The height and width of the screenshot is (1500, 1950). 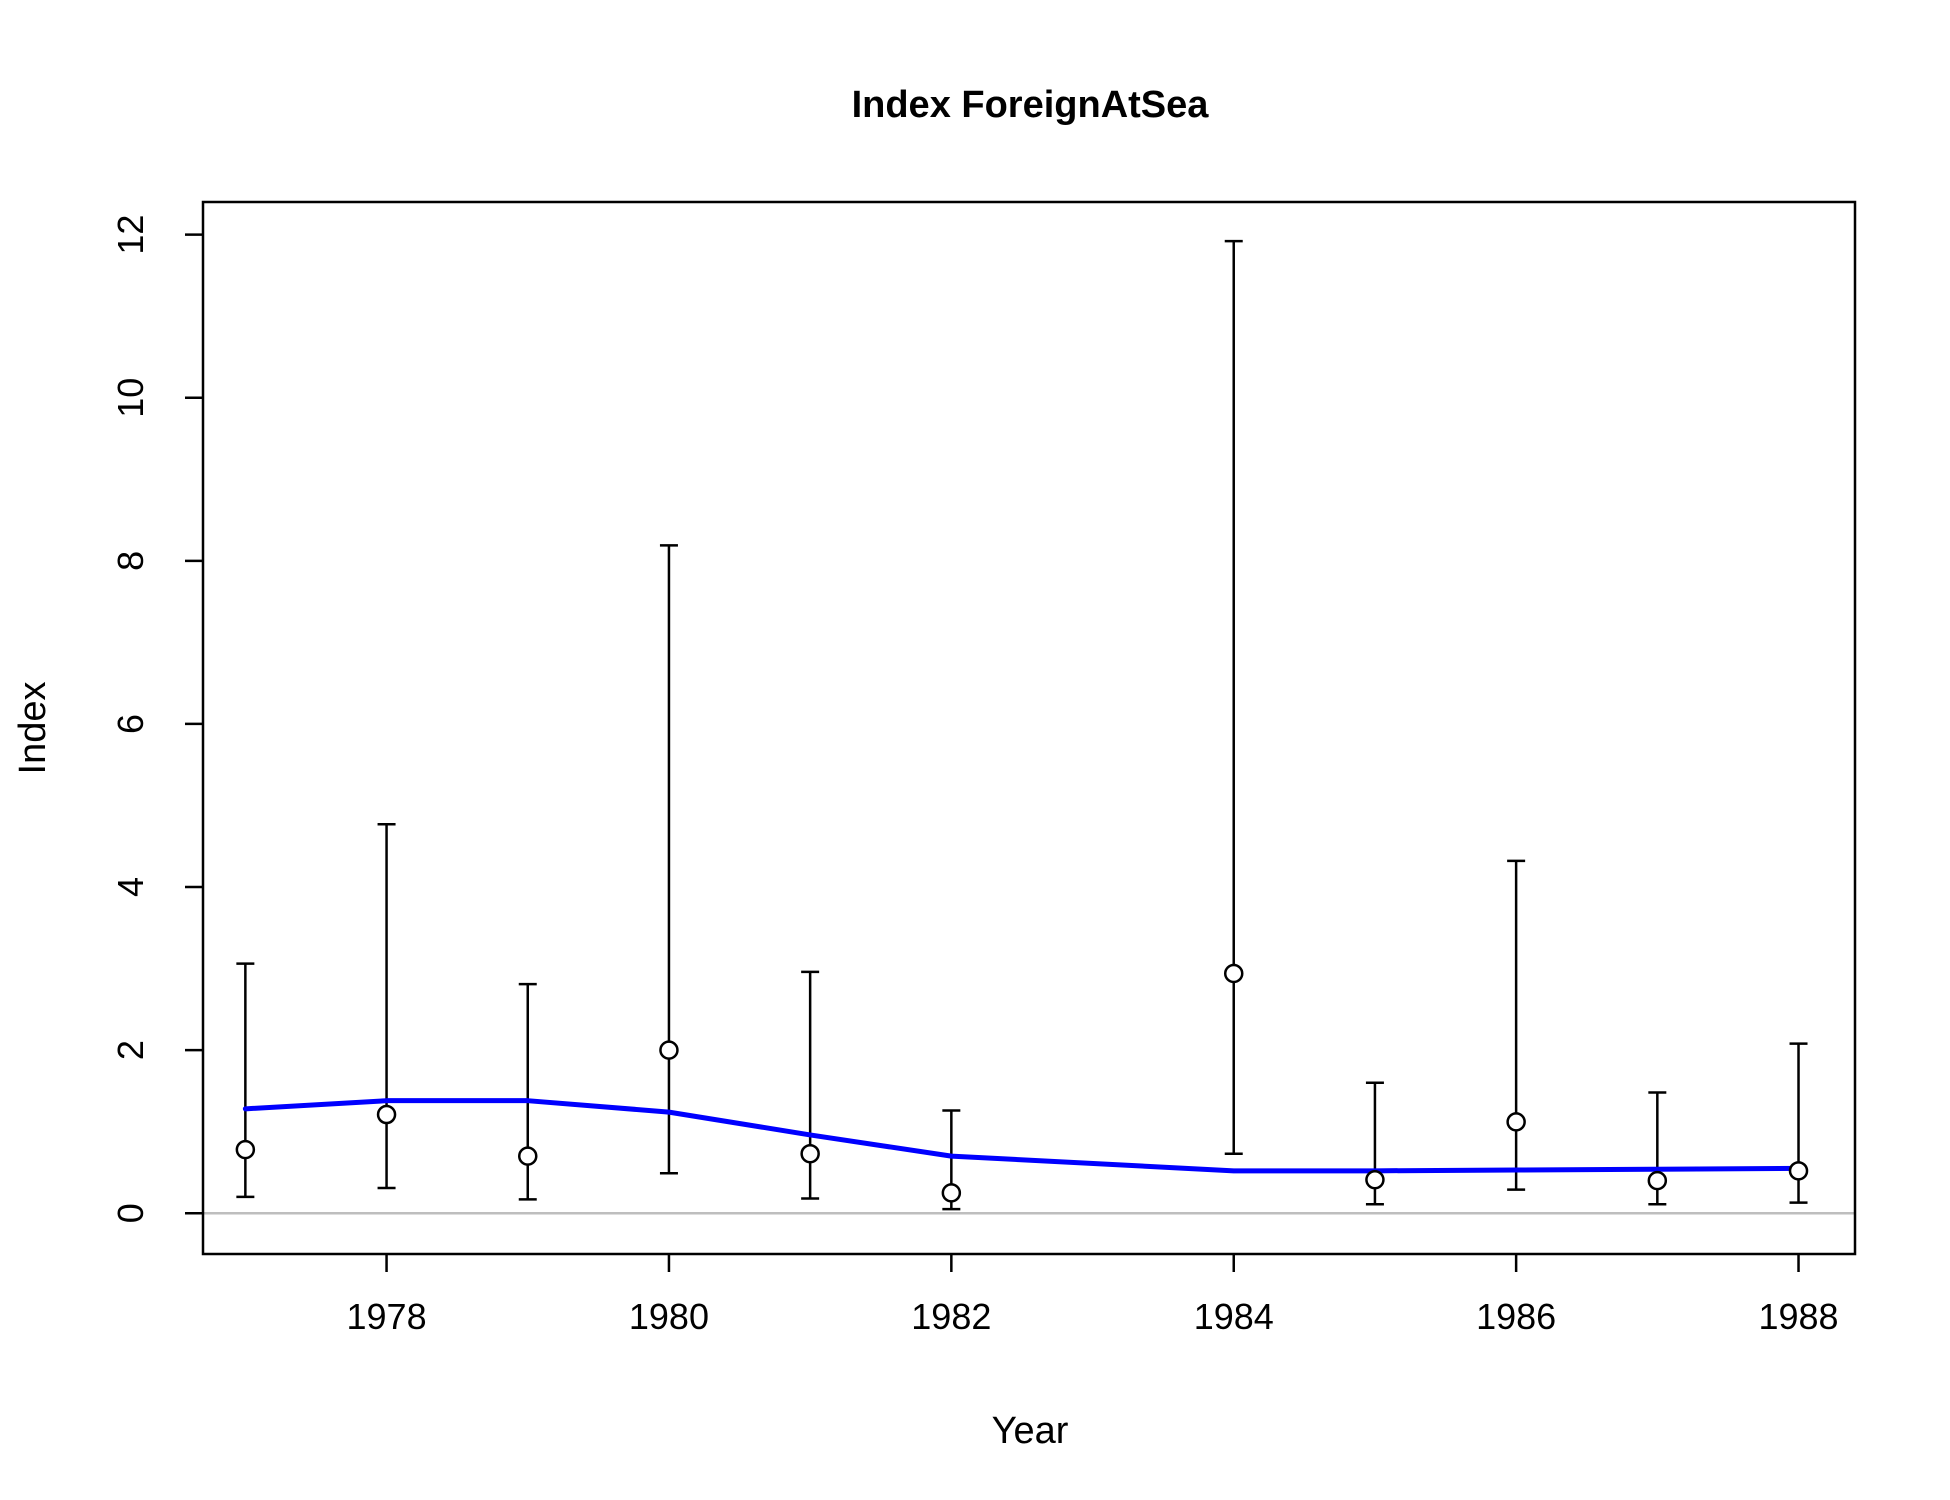 I want to click on y-axis: 0 2 4 6 8 10 12, so click(x=156, y=719).